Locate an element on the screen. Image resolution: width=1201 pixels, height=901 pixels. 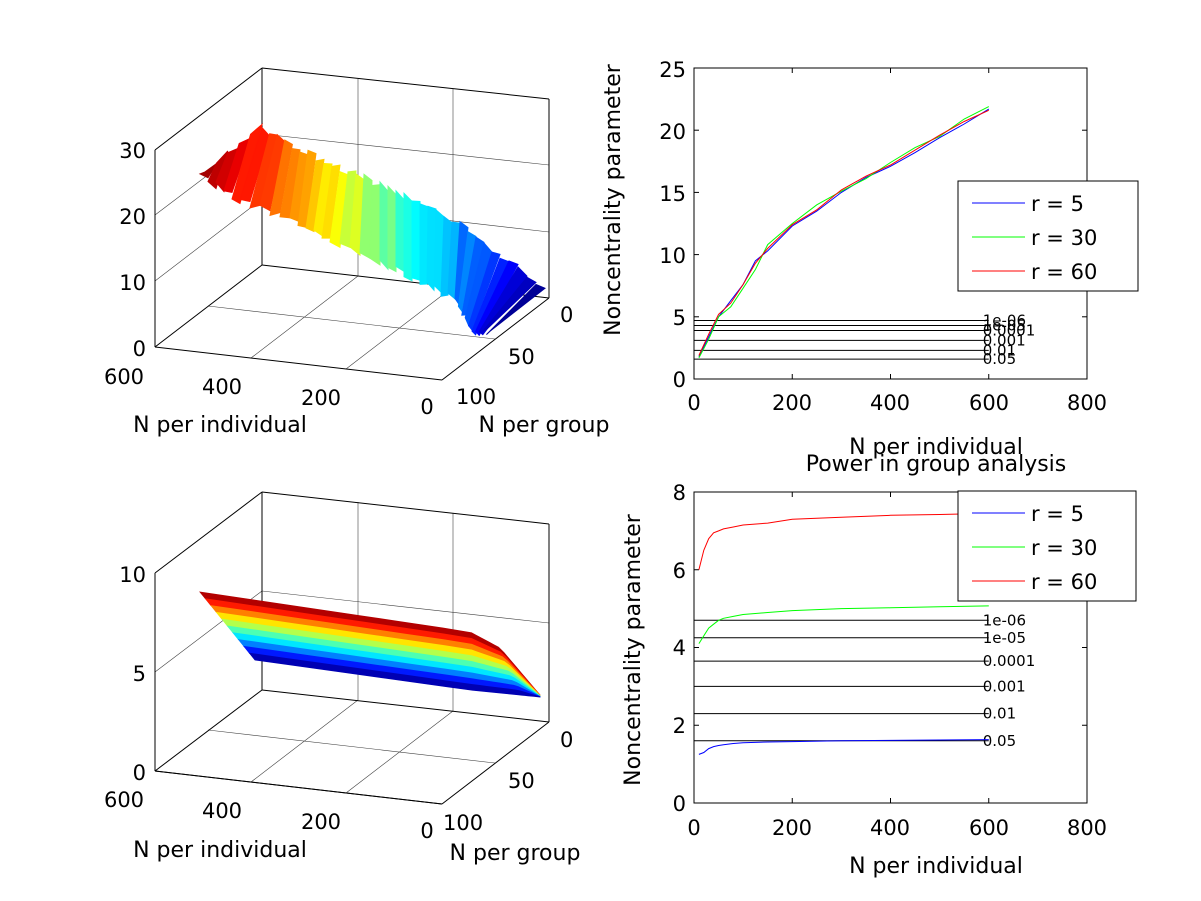
legend-box is located at coordinates (1048, 236).